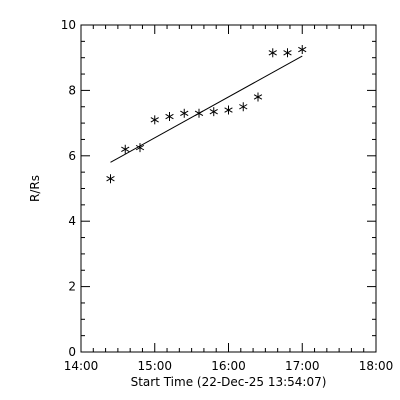 This screenshot has width=400, height=400. I want to click on x-tick-labels: 14:00 15:00 16:00 17:00 18:00, so click(229, 366).